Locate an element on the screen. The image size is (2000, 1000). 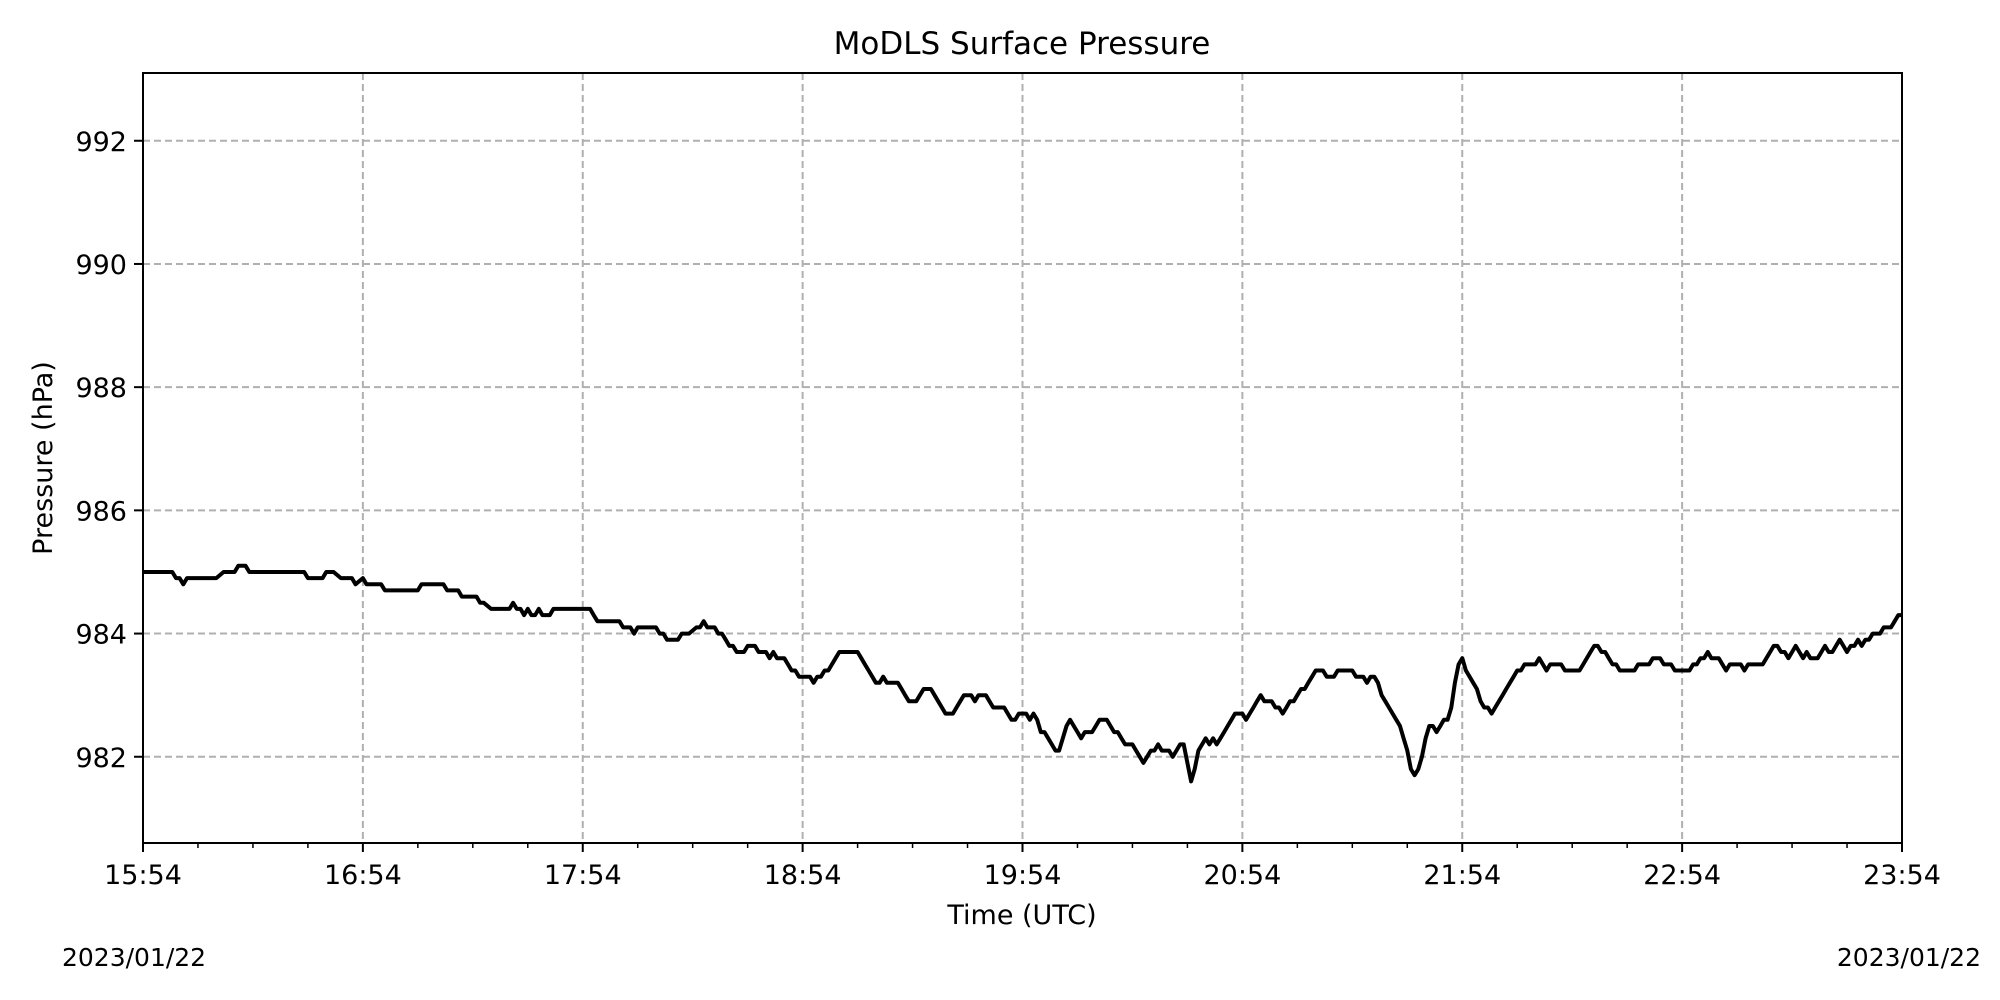
x-axis-label: Time (UTC) is located at coordinates (1021, 915).